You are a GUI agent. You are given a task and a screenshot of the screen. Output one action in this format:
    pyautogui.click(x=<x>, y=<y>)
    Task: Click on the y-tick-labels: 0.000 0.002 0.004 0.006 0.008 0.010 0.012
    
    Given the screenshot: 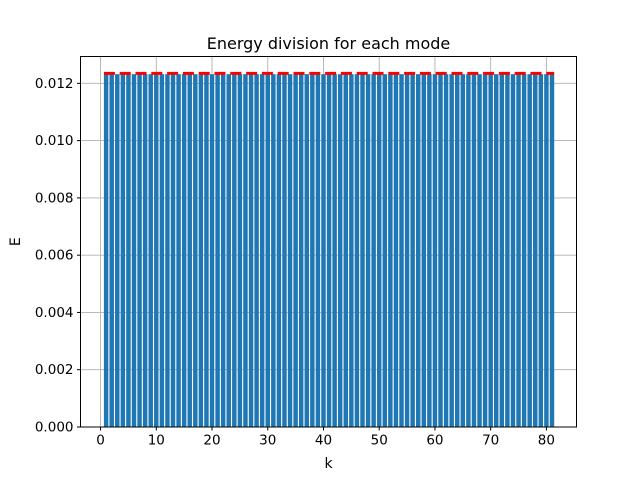 What is the action you would take?
    pyautogui.click(x=54, y=256)
    